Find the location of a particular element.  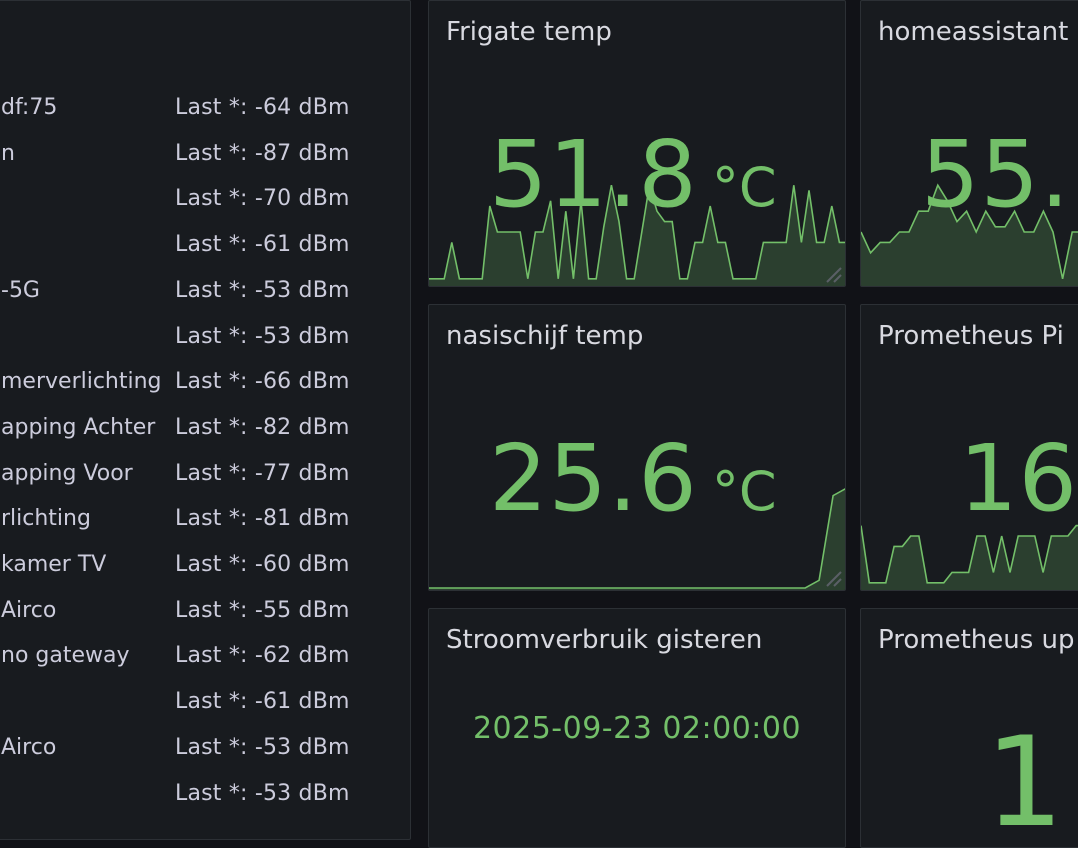

homeassistant-panel: homeassistant 55. is located at coordinates (969, 143).